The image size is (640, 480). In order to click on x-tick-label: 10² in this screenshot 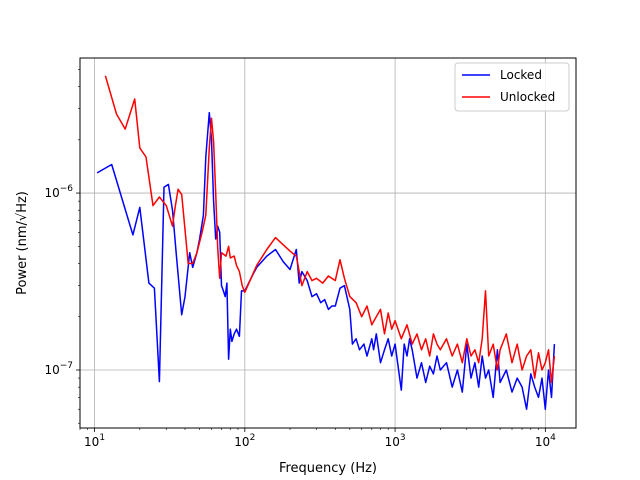, I will do `click(244, 441)`.